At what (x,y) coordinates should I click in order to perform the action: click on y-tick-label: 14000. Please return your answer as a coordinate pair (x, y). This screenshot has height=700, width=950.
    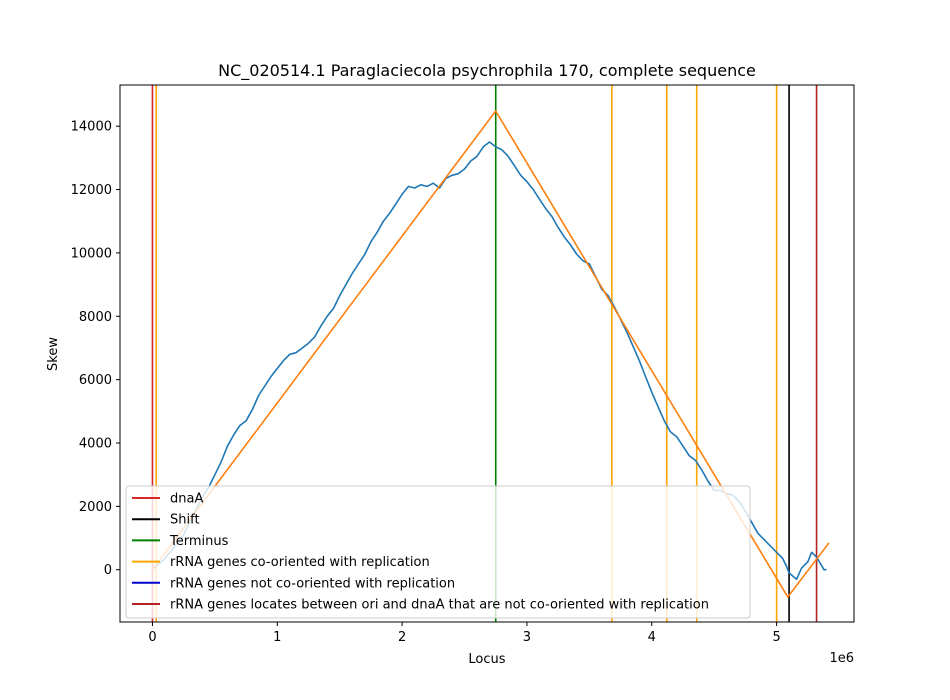
    Looking at the image, I should click on (91, 127).